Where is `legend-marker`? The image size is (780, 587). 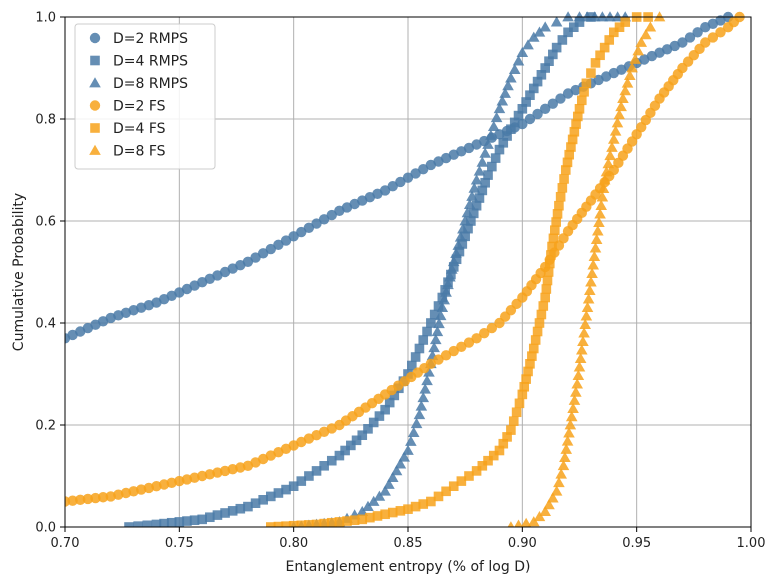 legend-marker is located at coordinates (95, 82).